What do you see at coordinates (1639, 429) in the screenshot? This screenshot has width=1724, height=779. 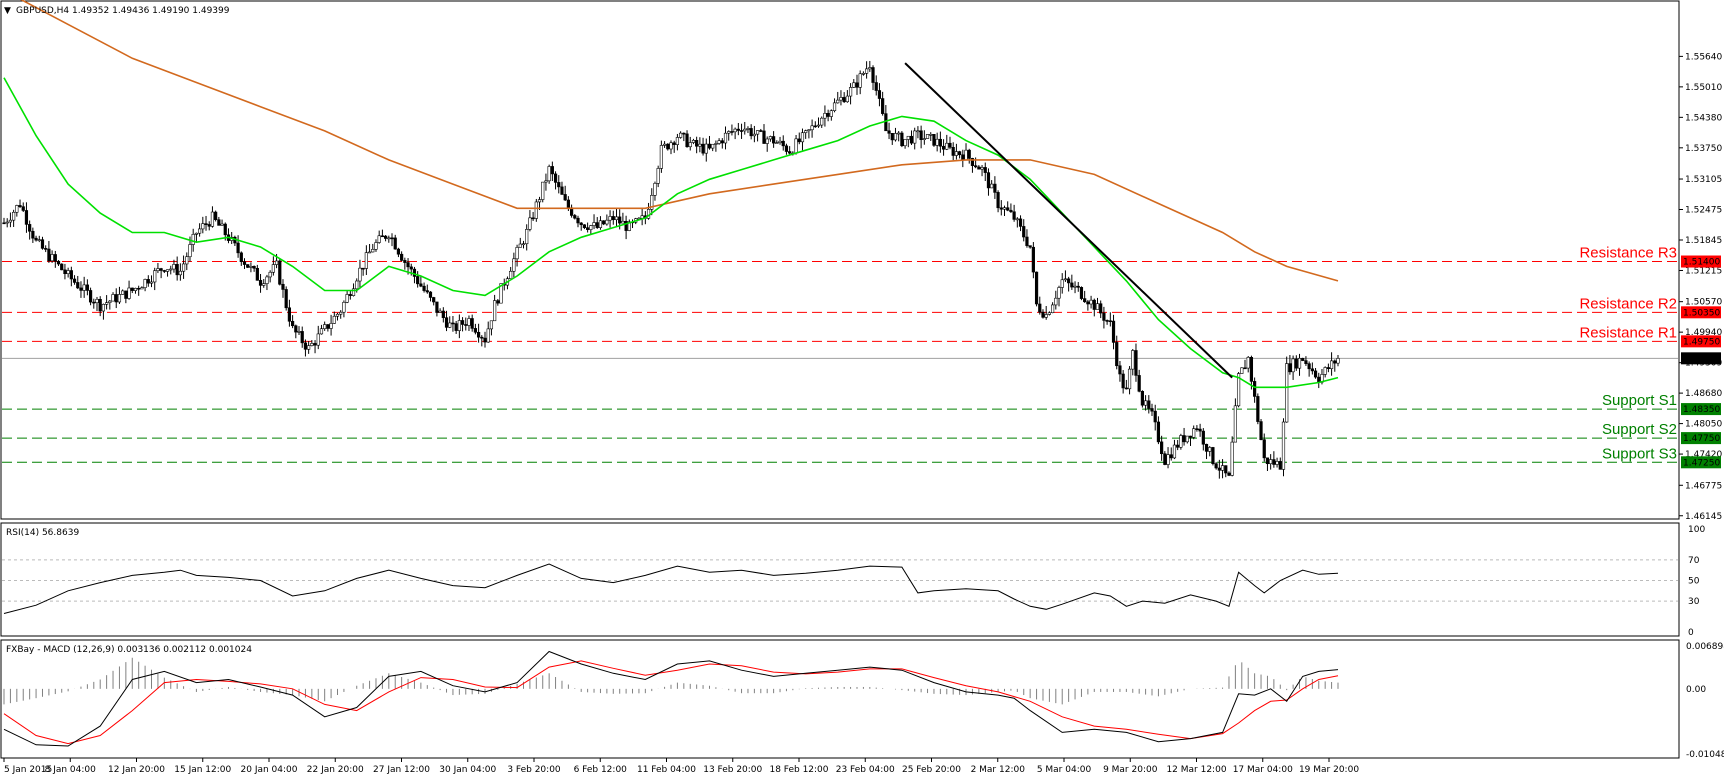 I see `level-label-4: Support S2` at bounding box center [1639, 429].